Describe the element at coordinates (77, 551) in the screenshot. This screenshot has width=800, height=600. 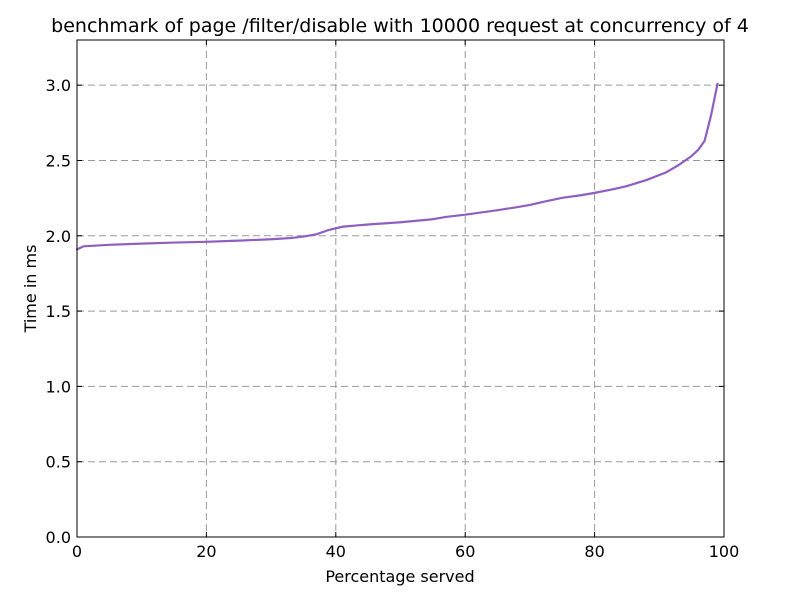
I see `x-tick-label: 0` at that location.